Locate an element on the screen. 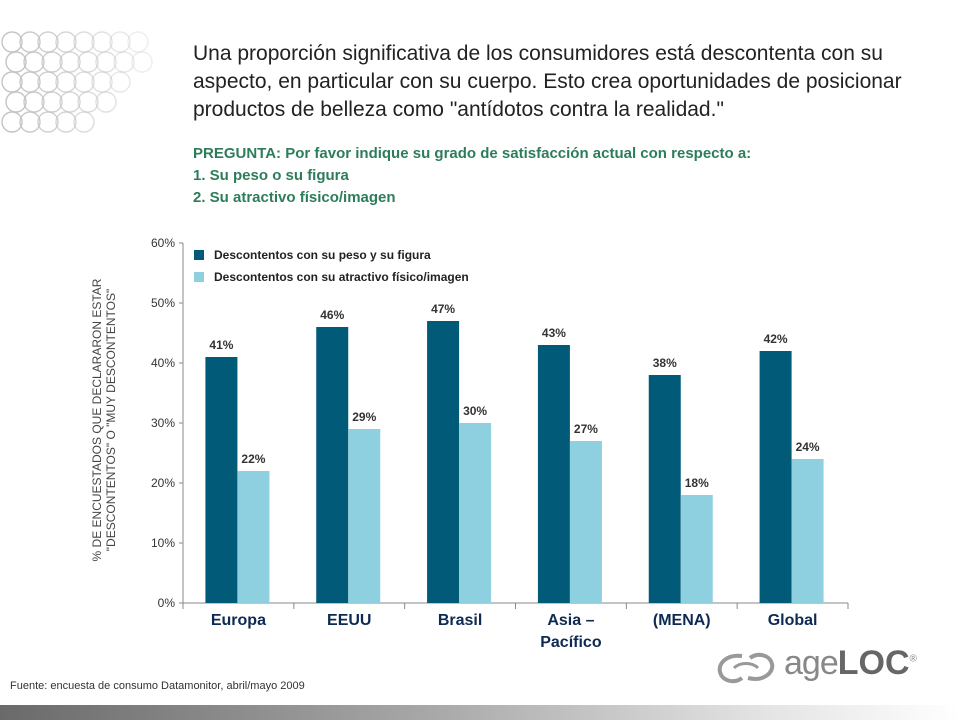  bar-value-label: 24% is located at coordinates (808, 447).